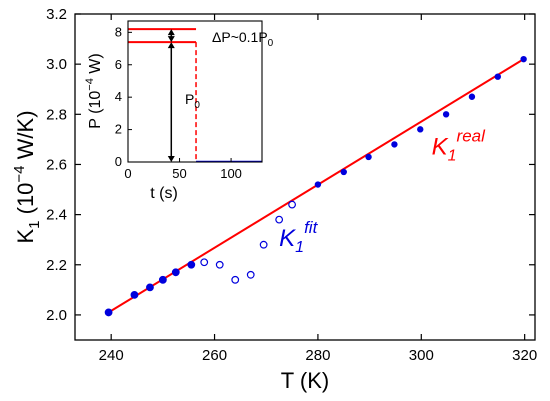  I want to click on inset-x-tick-label: 50, so click(179, 173).